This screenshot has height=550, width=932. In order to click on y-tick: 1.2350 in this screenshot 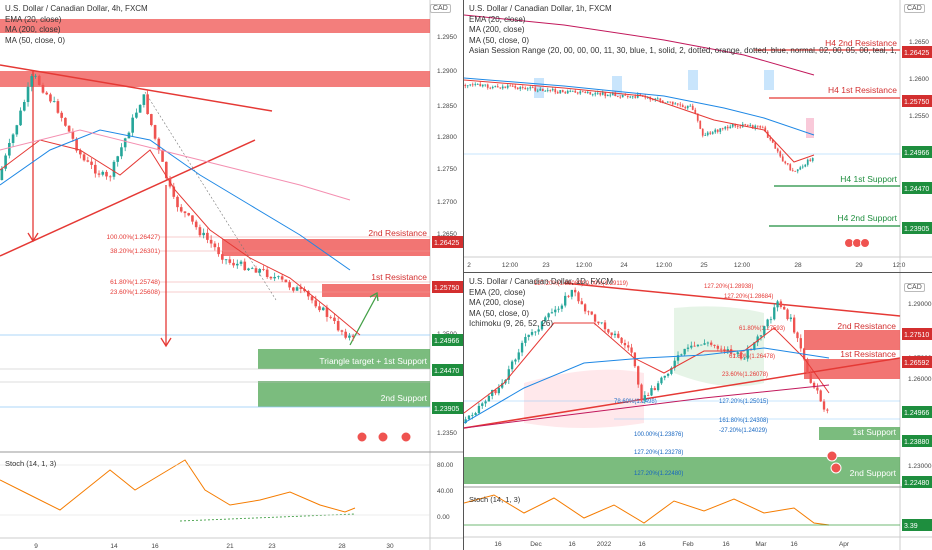, I will do `click(447, 433)`.